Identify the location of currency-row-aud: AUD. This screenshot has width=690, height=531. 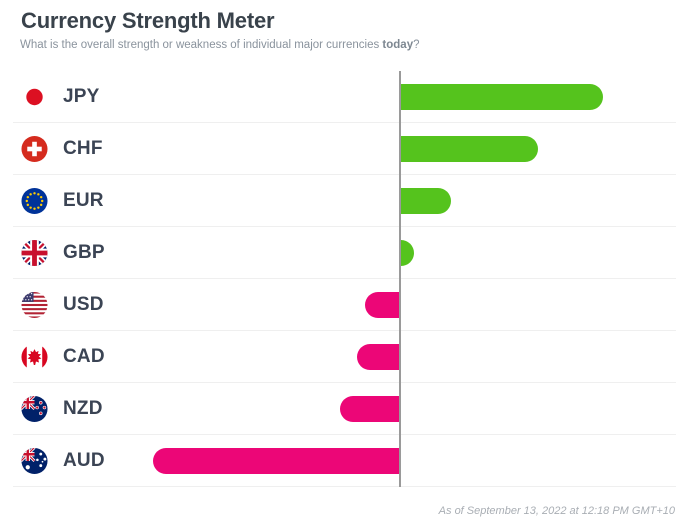
(344, 461).